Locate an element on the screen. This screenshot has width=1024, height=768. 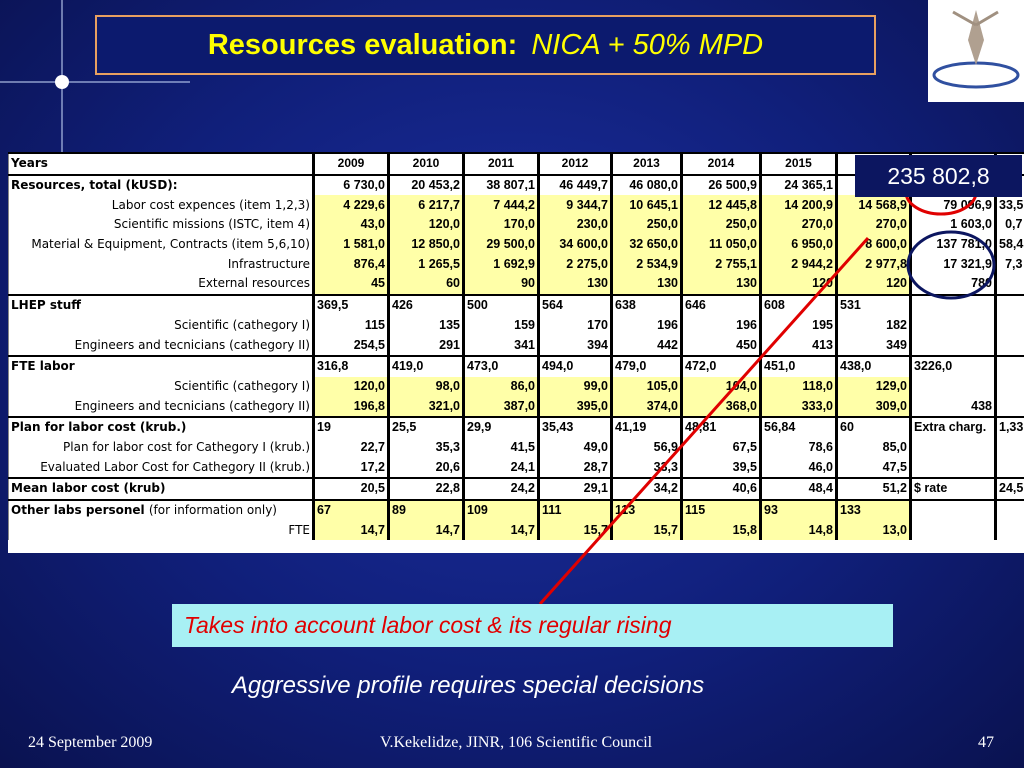
label-text: Scientific (cathegory I) is located at coordinates (242, 385).